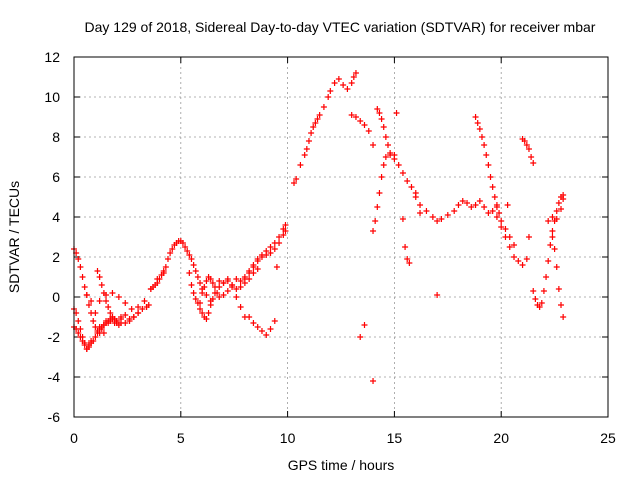  I want to click on y-tick-label: 8, so click(56, 137).